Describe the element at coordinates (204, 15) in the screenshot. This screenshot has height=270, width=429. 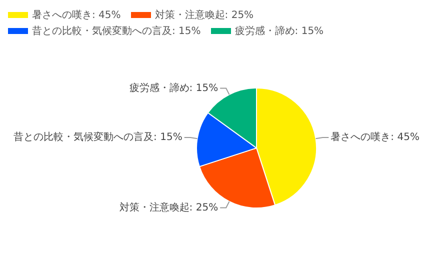
I see `legend-label: 対策・注意喚起: 25%` at that location.